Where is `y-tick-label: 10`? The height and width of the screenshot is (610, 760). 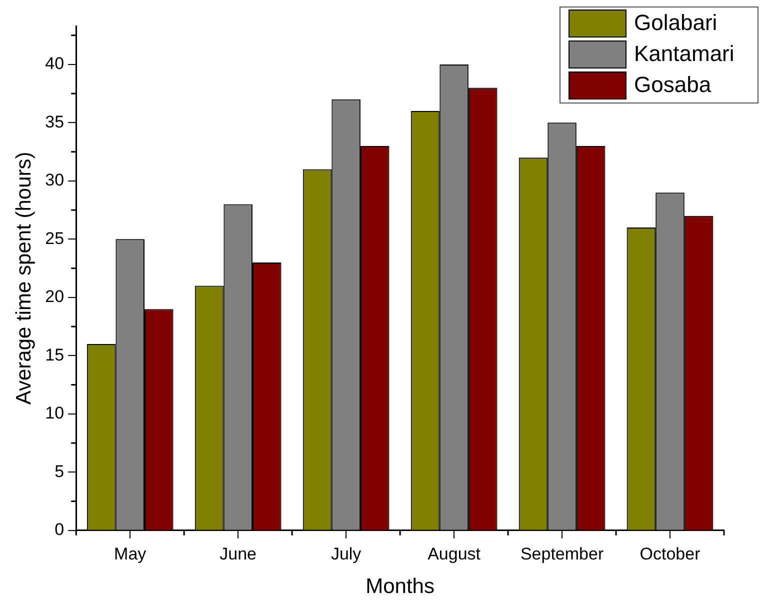
y-tick-label: 10 is located at coordinates (54, 413).